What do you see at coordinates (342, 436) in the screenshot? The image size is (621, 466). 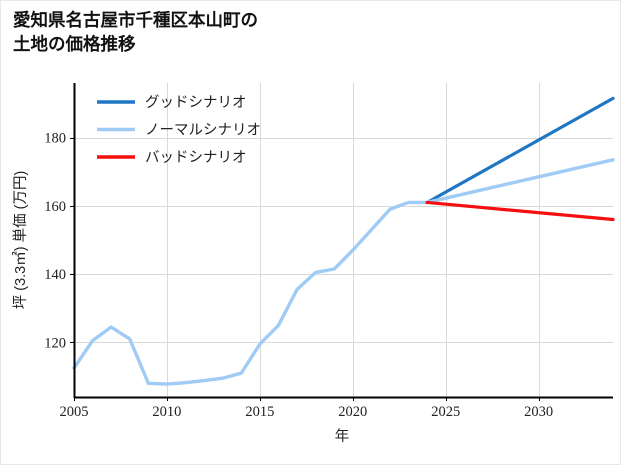 I see `x-axis-title: 年` at bounding box center [342, 436].